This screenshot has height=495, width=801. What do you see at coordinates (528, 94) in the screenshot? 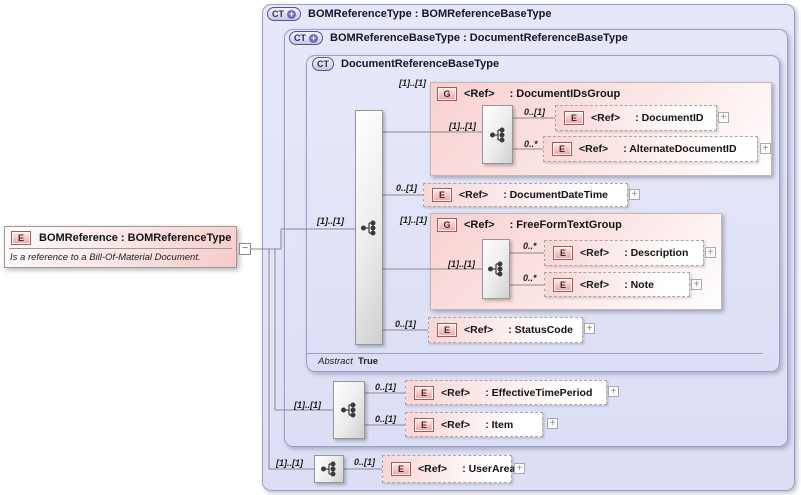
I see `group-header-document-ids-group: G <Ref> : DocumentIDsGroup` at bounding box center [528, 94].